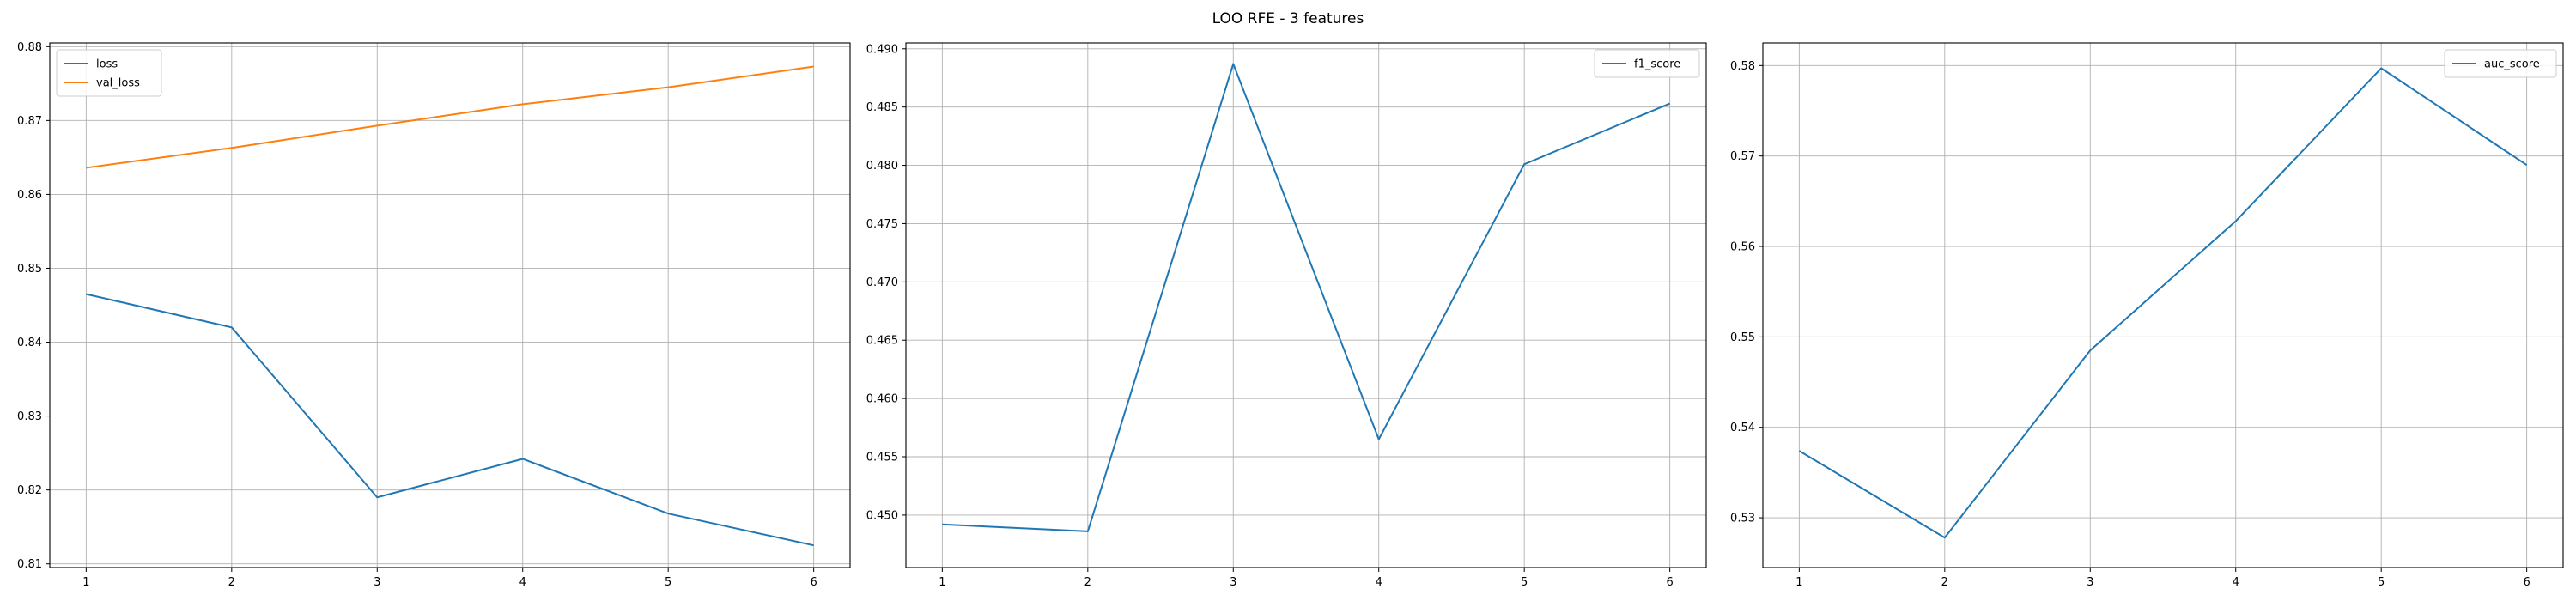 This screenshot has width=2576, height=601. I want to click on y-tick-label: 0.58, so click(1742, 66).